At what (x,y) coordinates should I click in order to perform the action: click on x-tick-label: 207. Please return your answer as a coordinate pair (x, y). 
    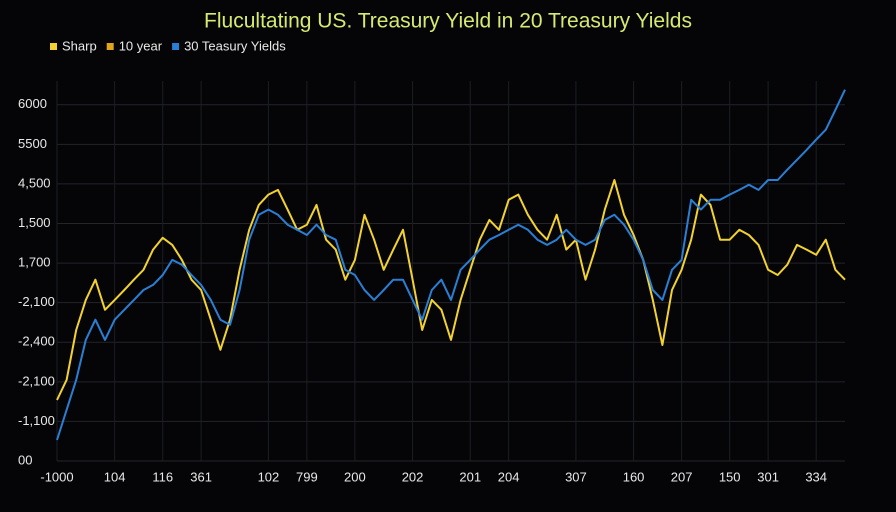
    Looking at the image, I should click on (682, 476).